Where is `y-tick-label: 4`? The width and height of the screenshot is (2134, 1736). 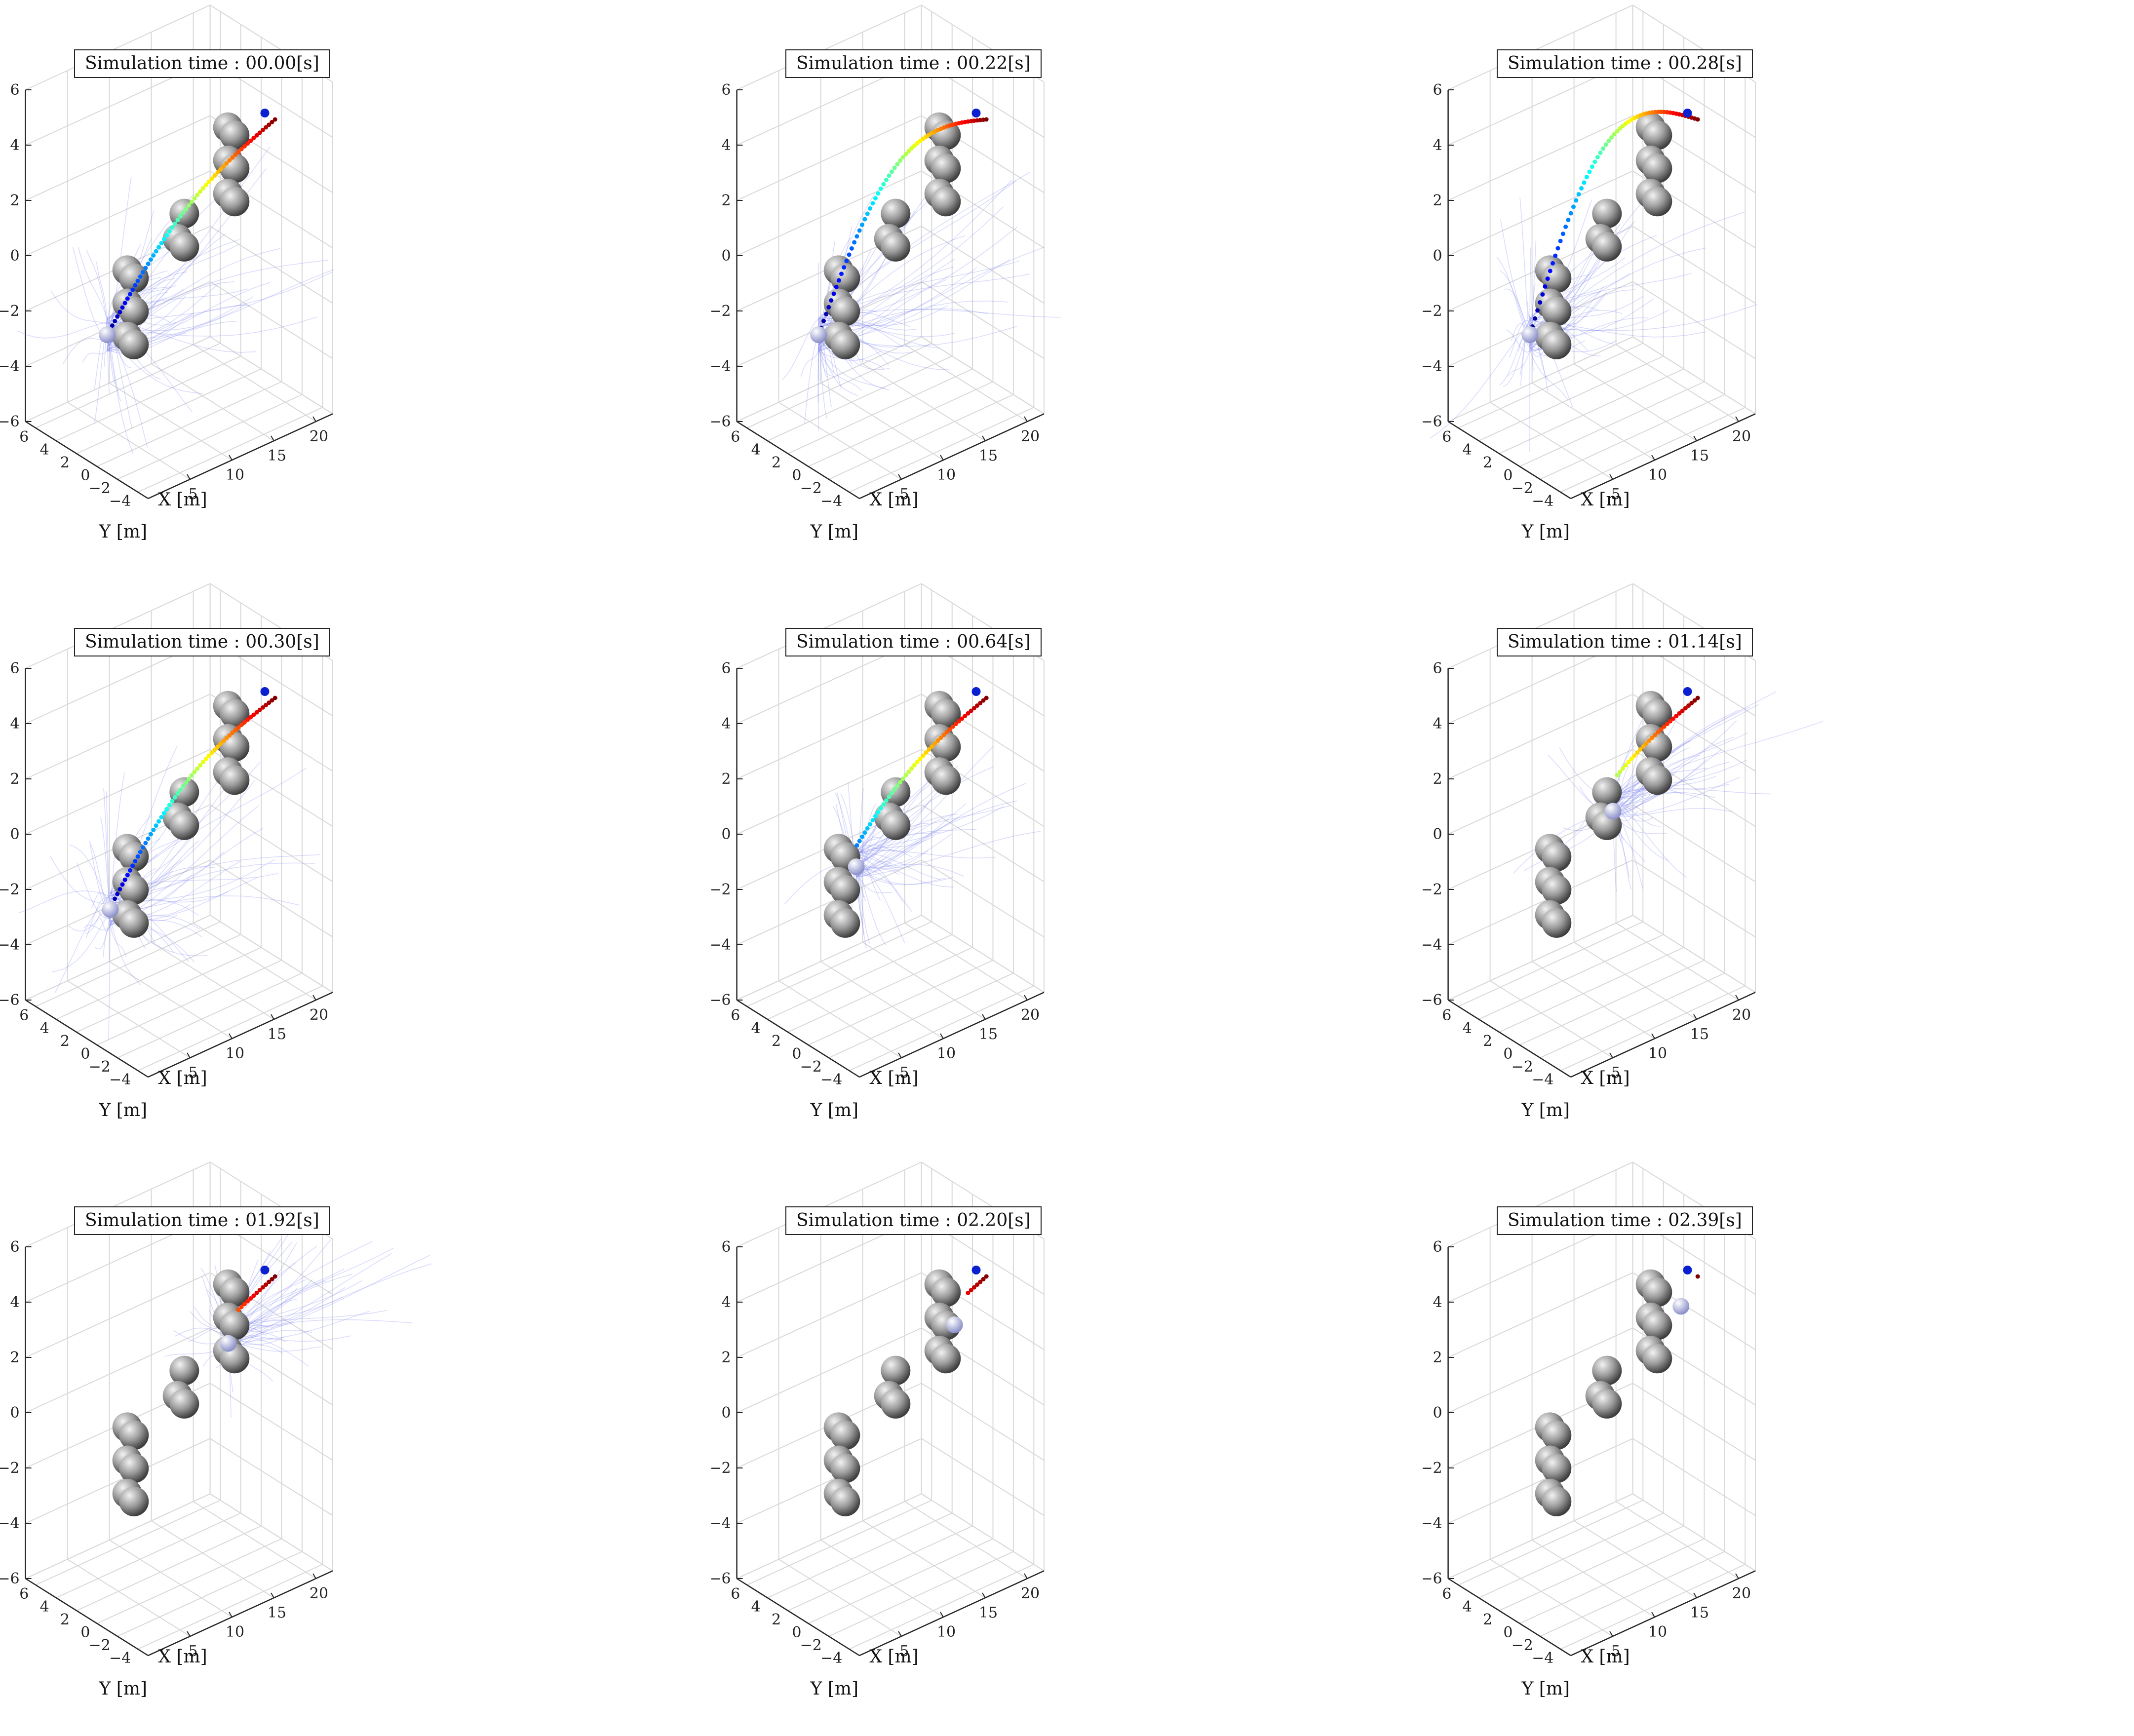 y-tick-label: 4 is located at coordinates (44, 450).